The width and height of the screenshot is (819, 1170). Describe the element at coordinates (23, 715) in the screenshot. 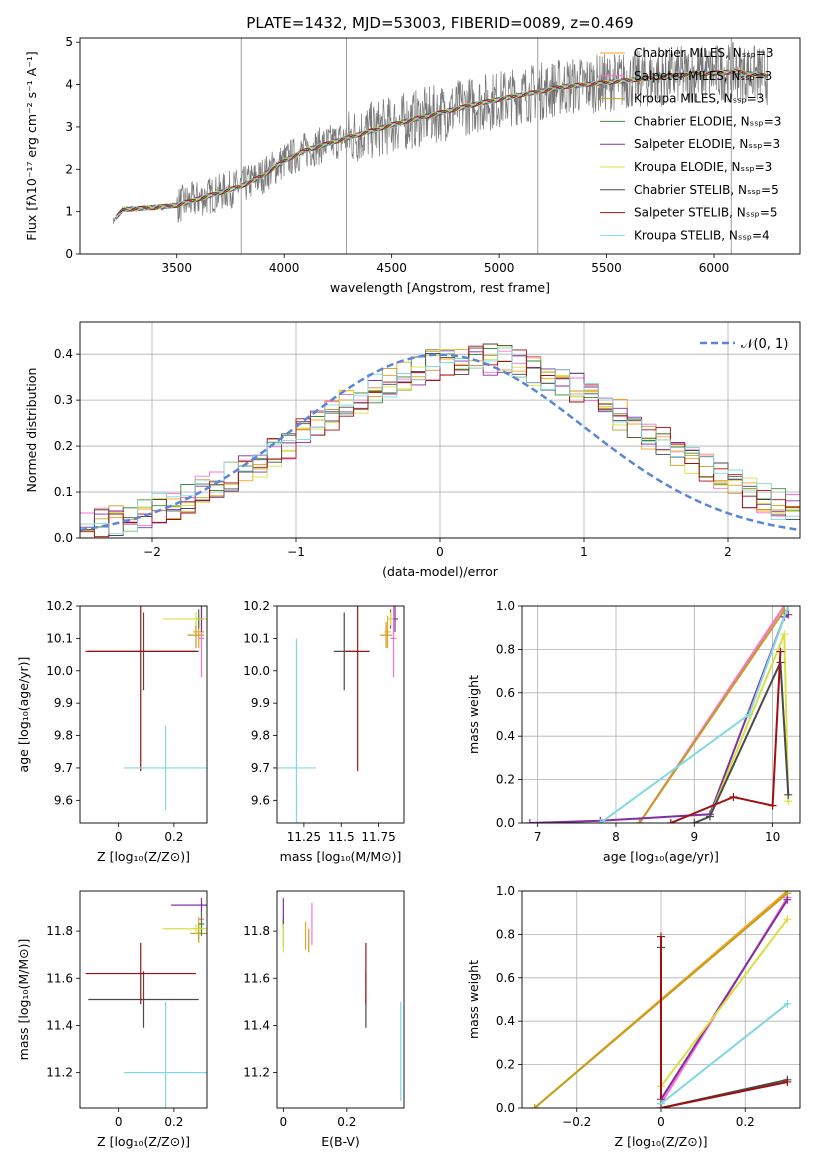

I see `y-axis-label: age [log₁₀(age/yr)]` at that location.